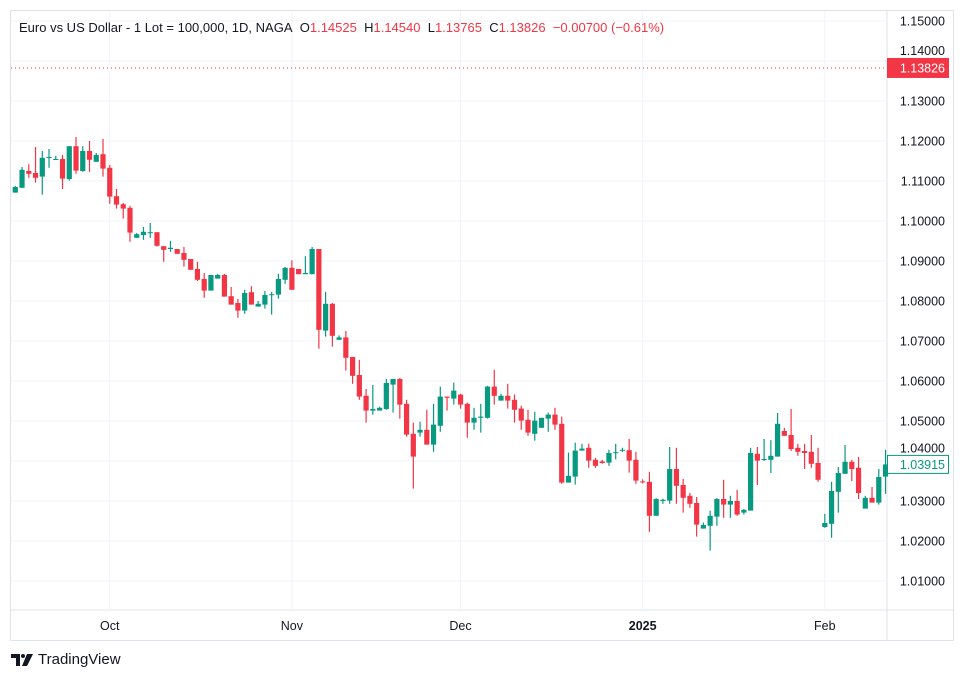 The height and width of the screenshot is (680, 965). What do you see at coordinates (922, 142) in the screenshot?
I see `price-tick-label: 1.12000` at bounding box center [922, 142].